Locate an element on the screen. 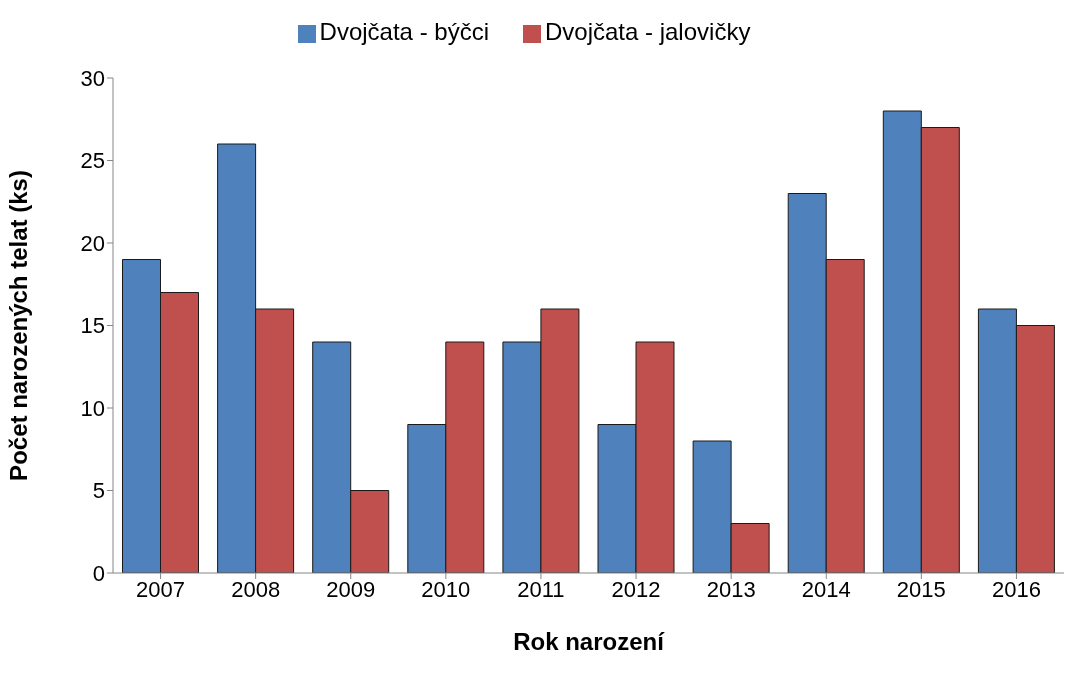 The height and width of the screenshot is (678, 1078). y-tick-label: 5 is located at coordinates (98, 491).